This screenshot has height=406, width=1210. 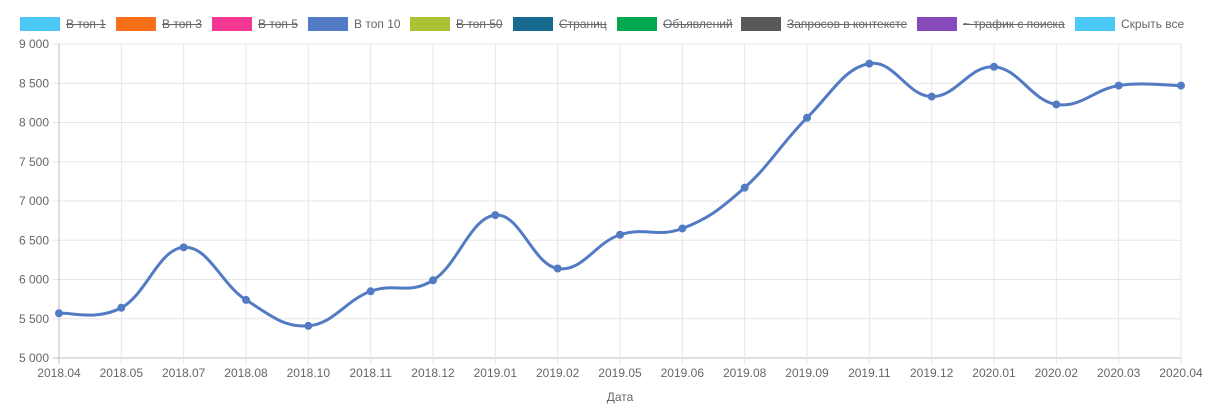 I want to click on x-tick-label: 2019.02, so click(x=558, y=373).